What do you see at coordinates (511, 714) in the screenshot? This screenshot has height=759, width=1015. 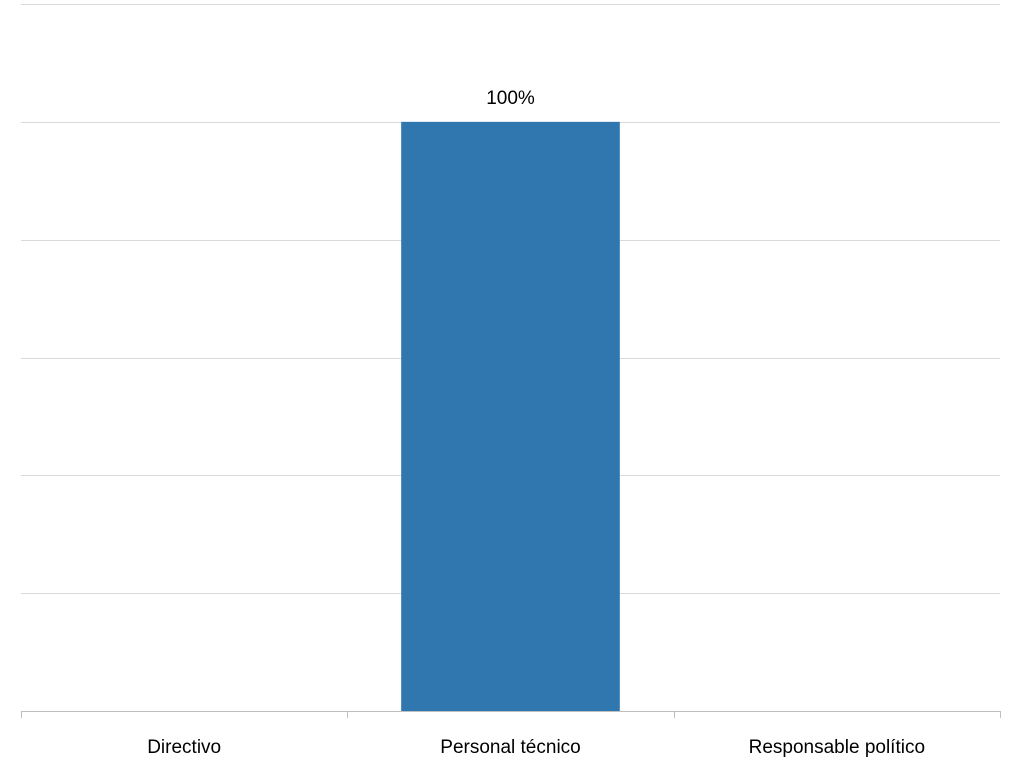 I see `x-axis` at bounding box center [511, 714].